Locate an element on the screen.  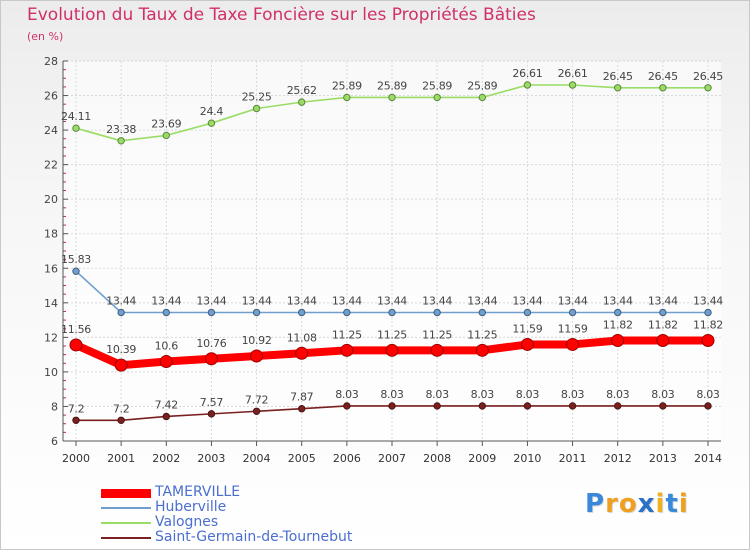
y-tick-label: 26 is located at coordinates (51, 96).